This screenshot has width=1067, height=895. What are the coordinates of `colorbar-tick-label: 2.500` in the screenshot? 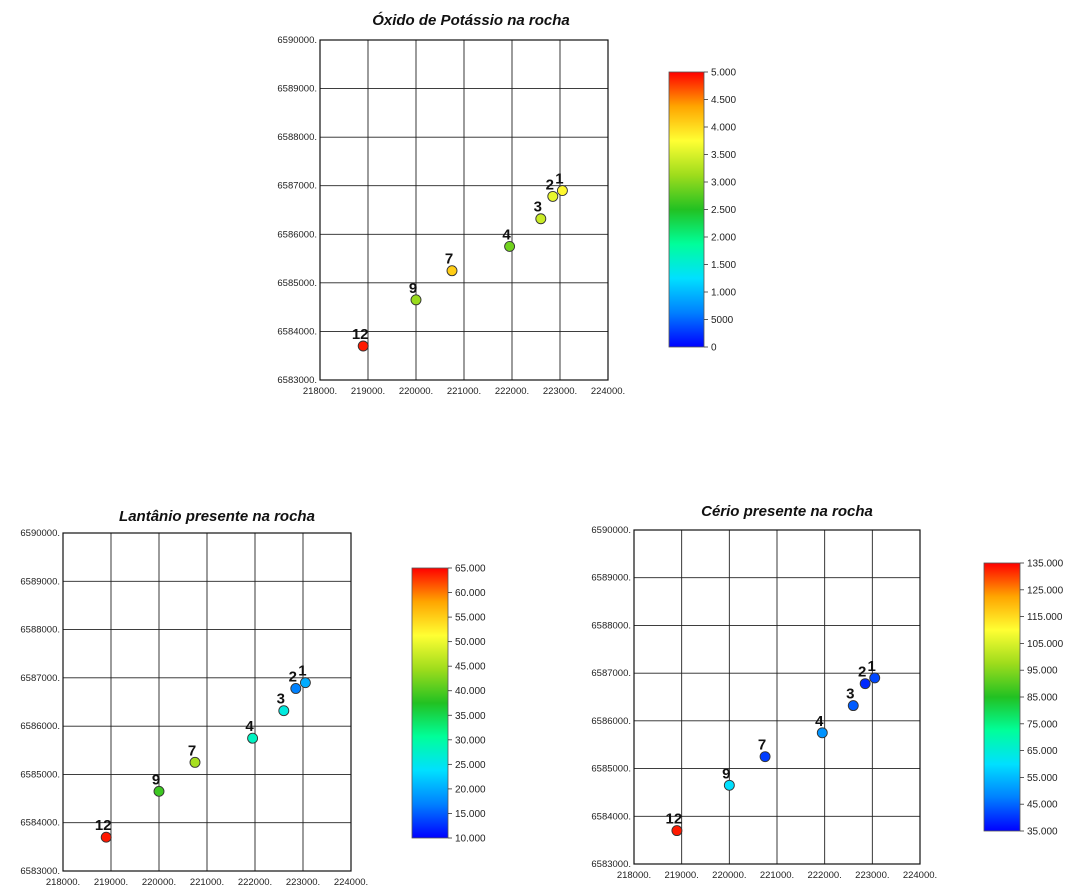 It's located at (723, 210).